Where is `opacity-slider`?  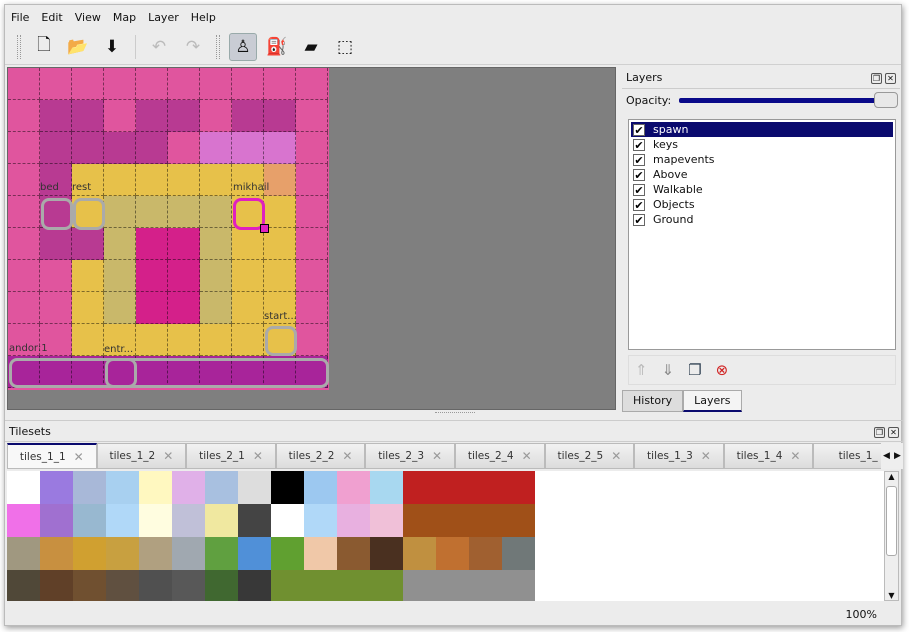
opacity-slider is located at coordinates (788, 99).